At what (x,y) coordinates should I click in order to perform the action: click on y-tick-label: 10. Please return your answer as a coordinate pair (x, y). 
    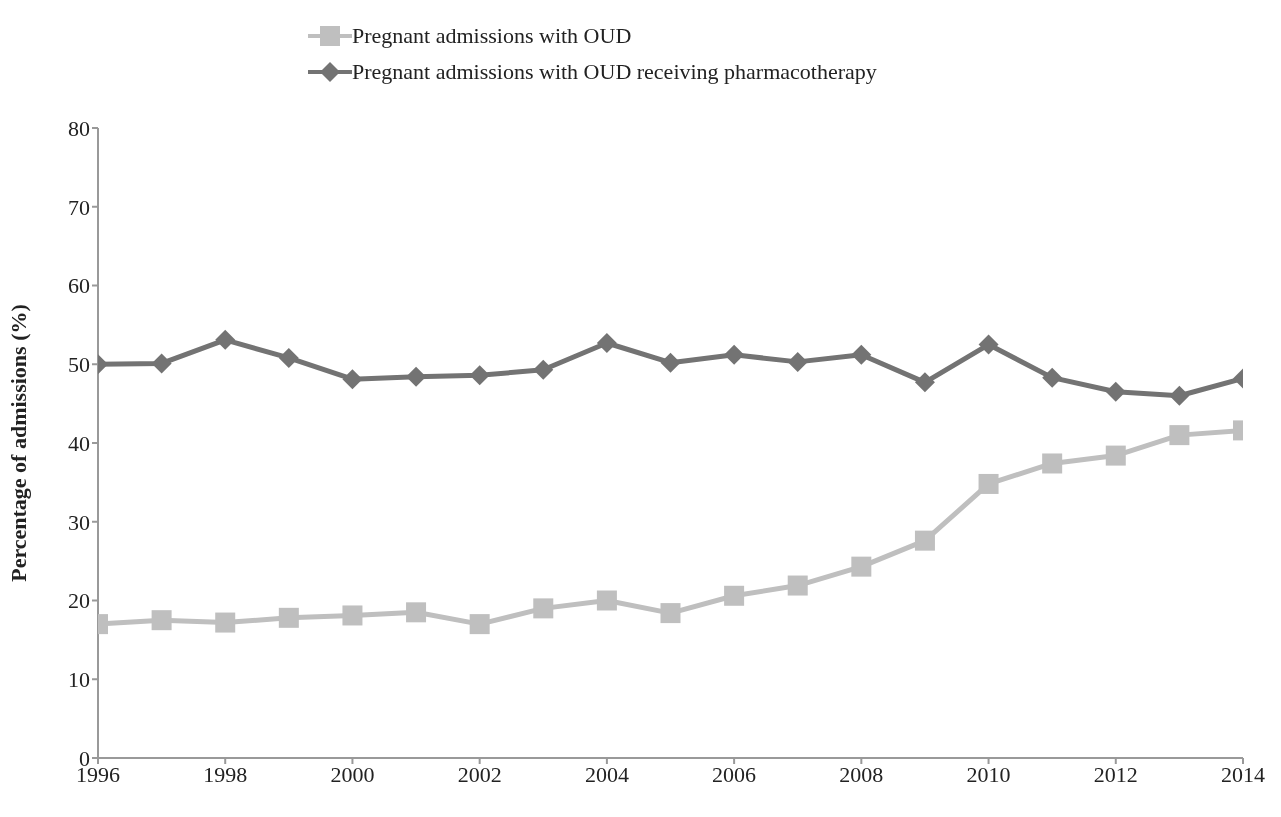
    Looking at the image, I should click on (79, 680).